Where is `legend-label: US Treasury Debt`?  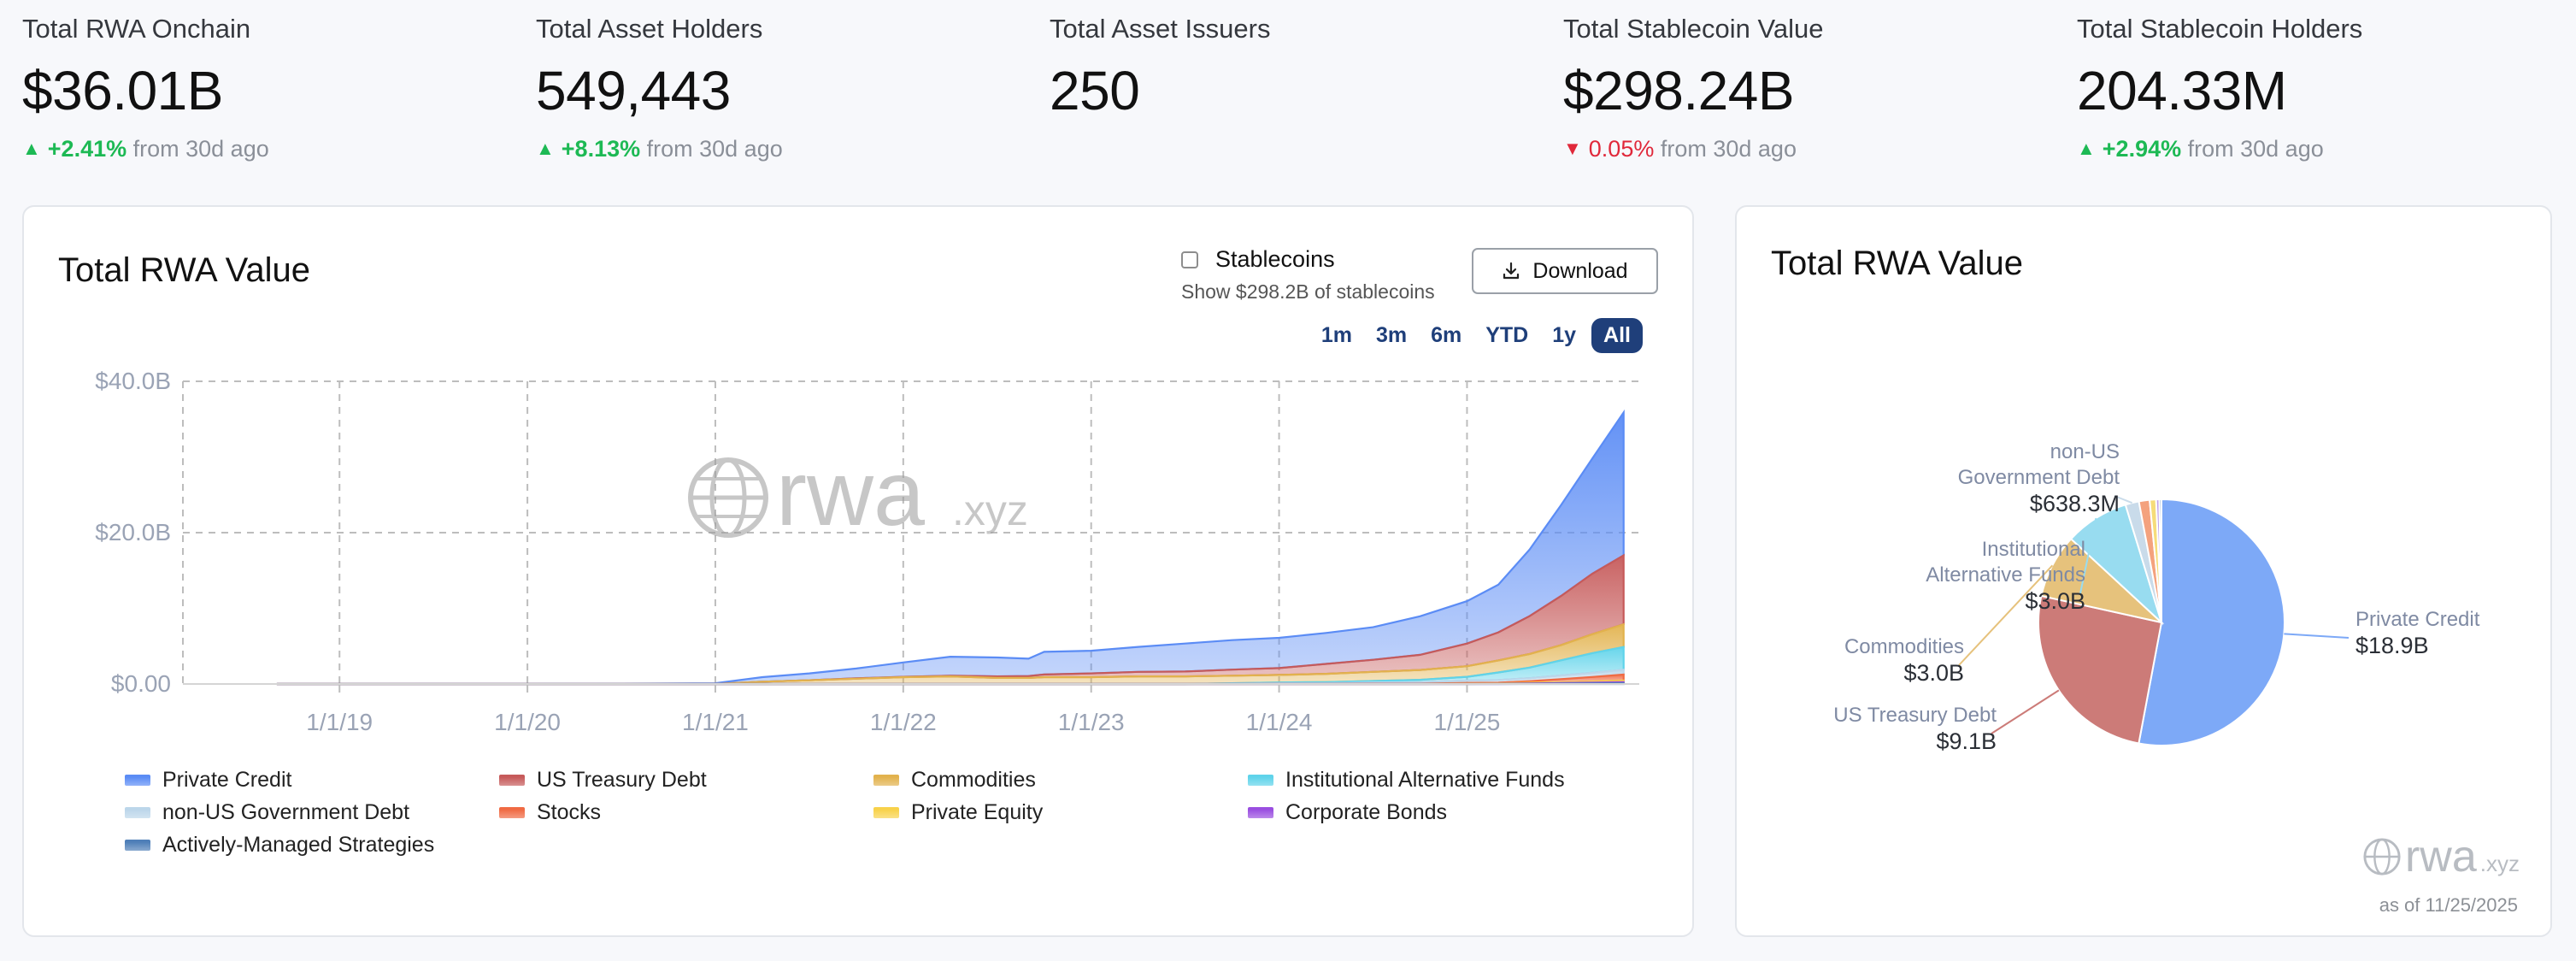
legend-label: US Treasury Debt is located at coordinates (622, 780).